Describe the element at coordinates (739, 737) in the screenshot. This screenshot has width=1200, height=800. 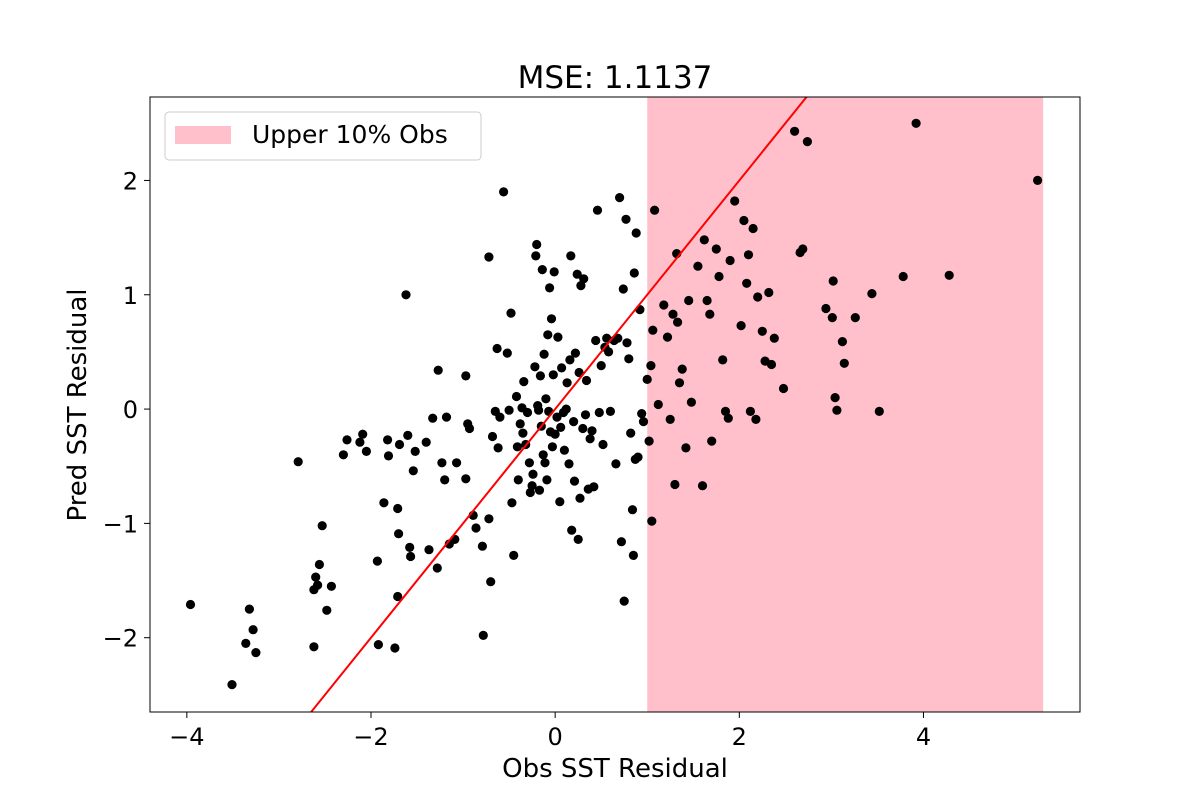
I see `x-tick-label: 2` at that location.